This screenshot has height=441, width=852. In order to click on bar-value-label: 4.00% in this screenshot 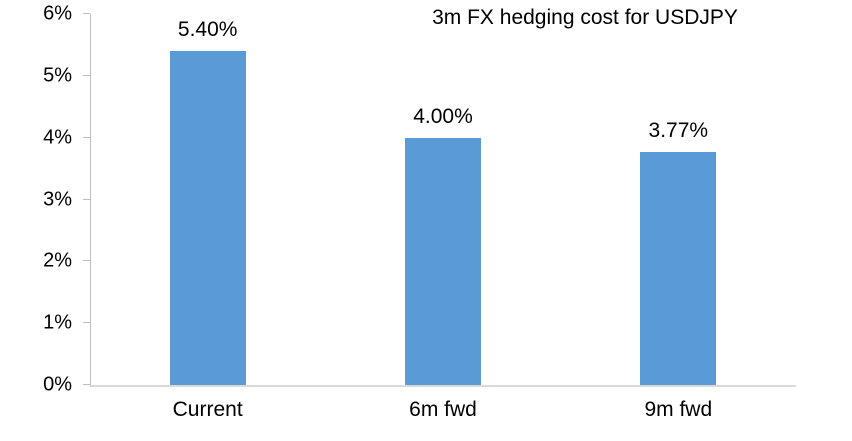, I will do `click(443, 116)`.